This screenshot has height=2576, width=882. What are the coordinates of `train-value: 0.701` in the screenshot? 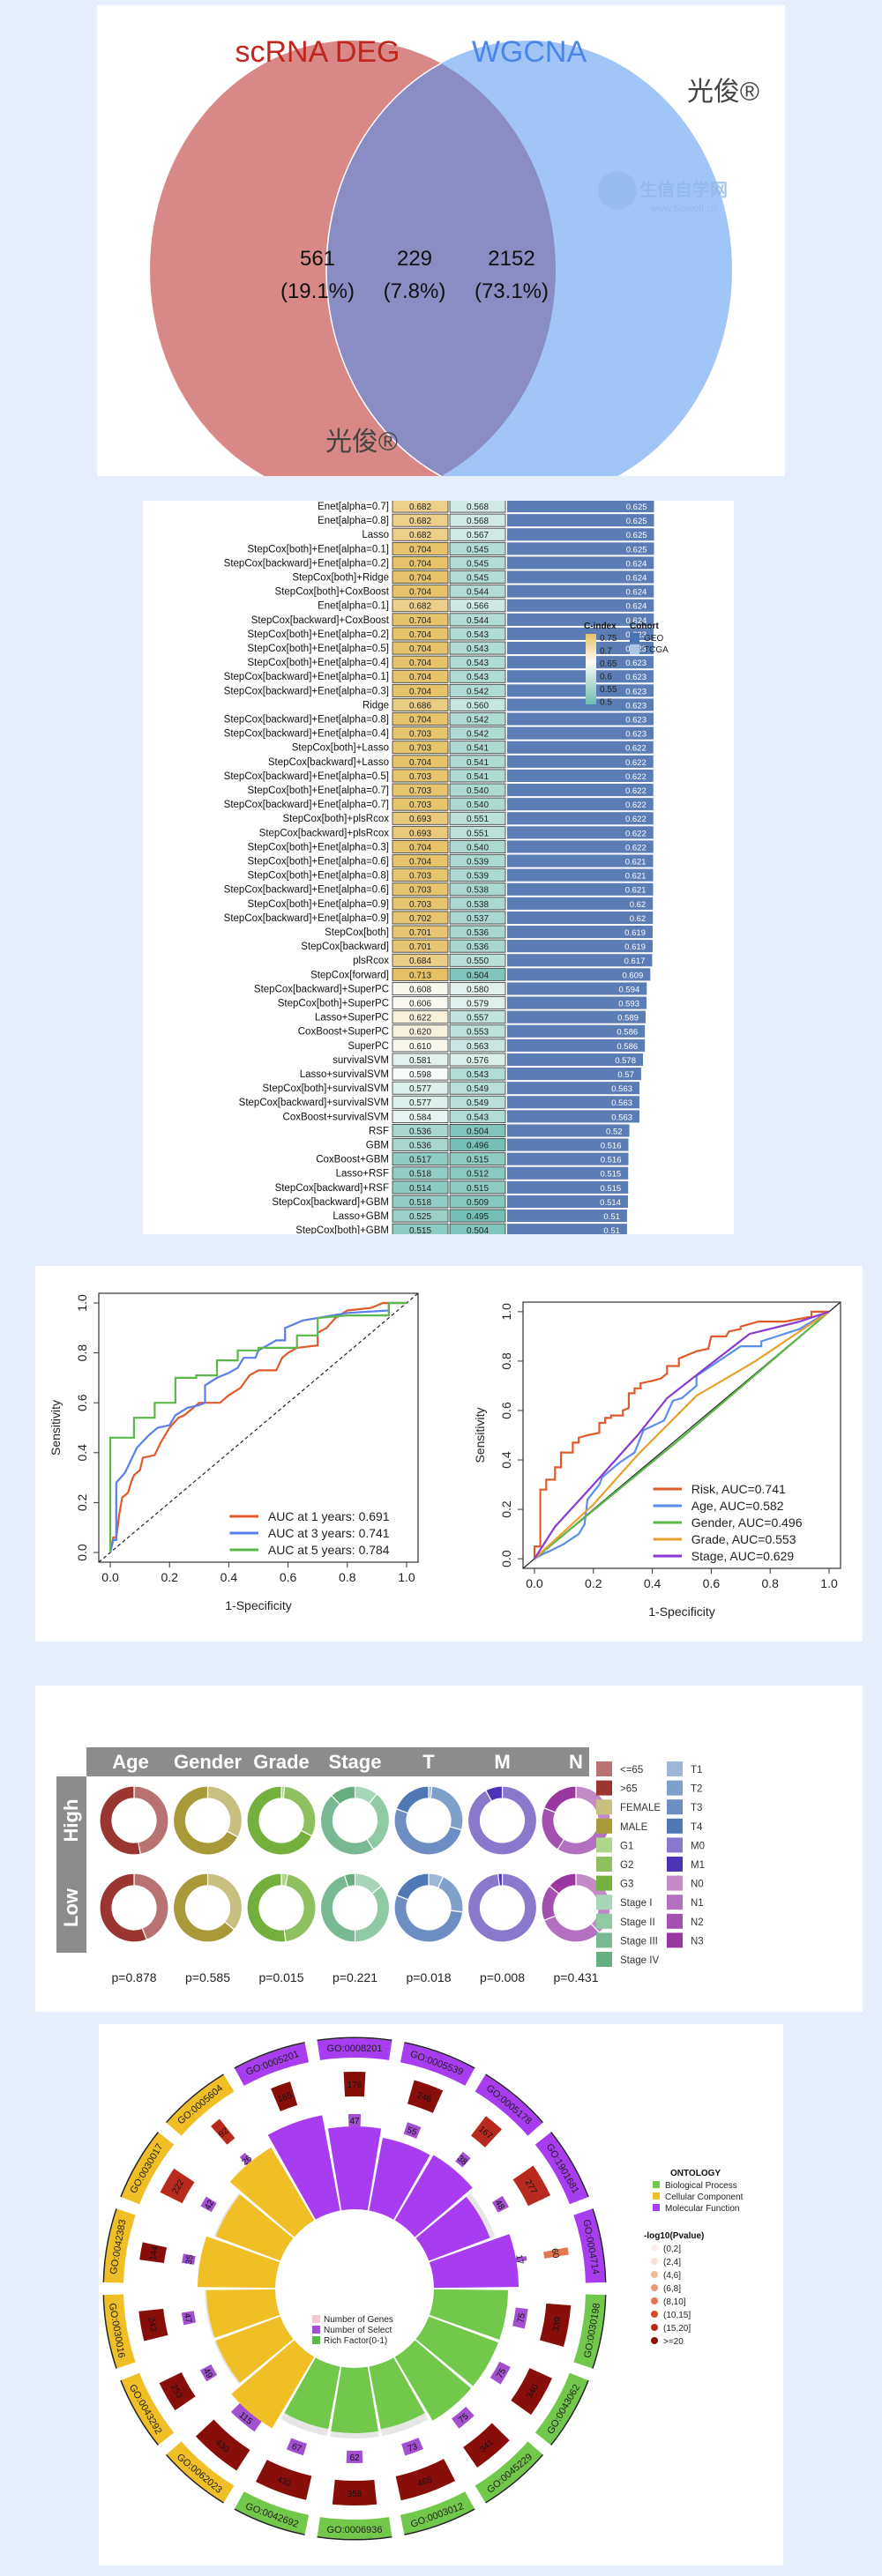 It's located at (420, 933).